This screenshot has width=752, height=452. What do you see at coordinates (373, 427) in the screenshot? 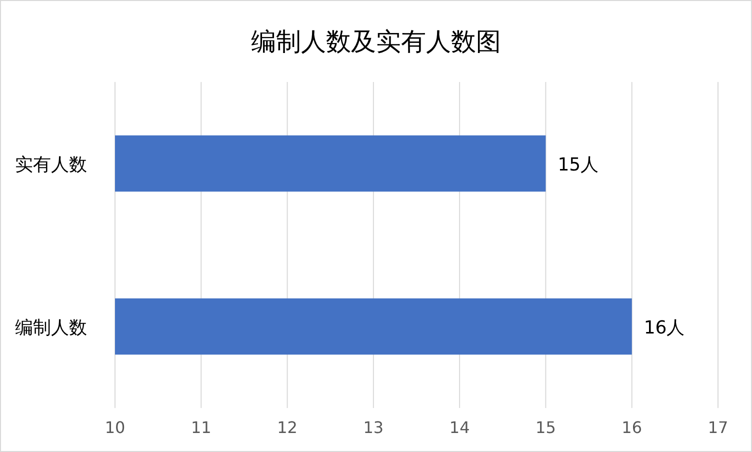
I see `xtick: 13` at bounding box center [373, 427].